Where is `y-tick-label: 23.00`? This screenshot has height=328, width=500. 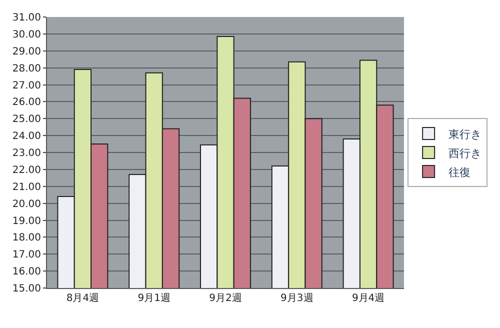 y-tick-label: 23.00 is located at coordinates (26, 153).